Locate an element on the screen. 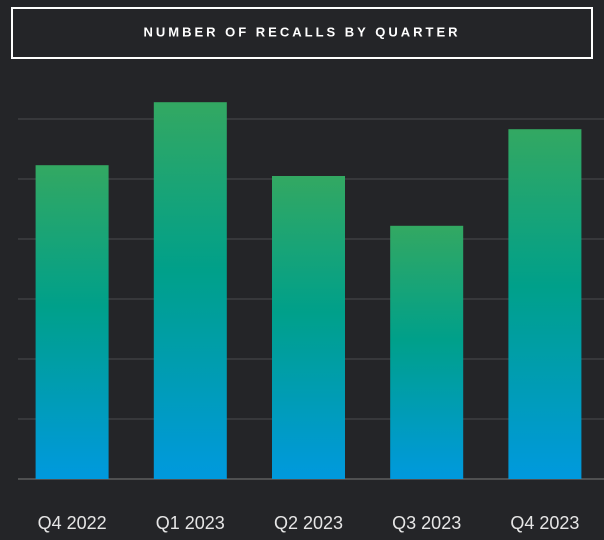 This screenshot has width=604, height=540. x-tick-label: Q2 2023 is located at coordinates (308, 523).